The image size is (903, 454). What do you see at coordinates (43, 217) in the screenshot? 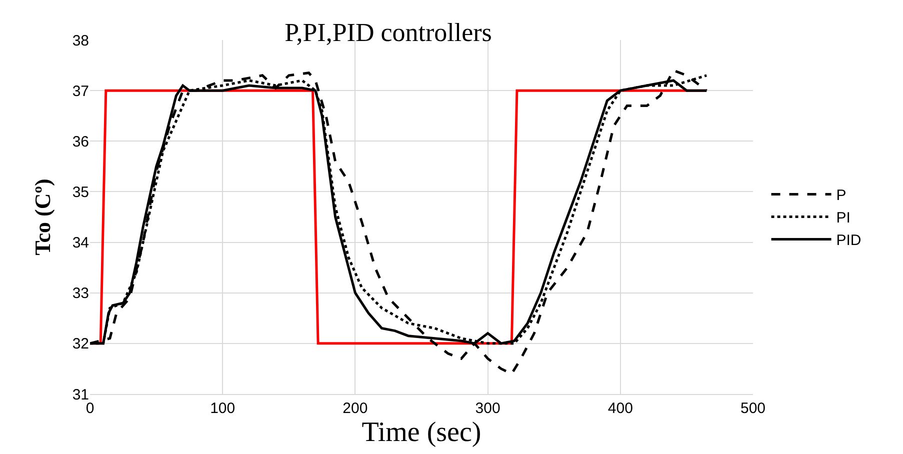
I see `y-axis-title: Tco (Cº)` at bounding box center [43, 217].